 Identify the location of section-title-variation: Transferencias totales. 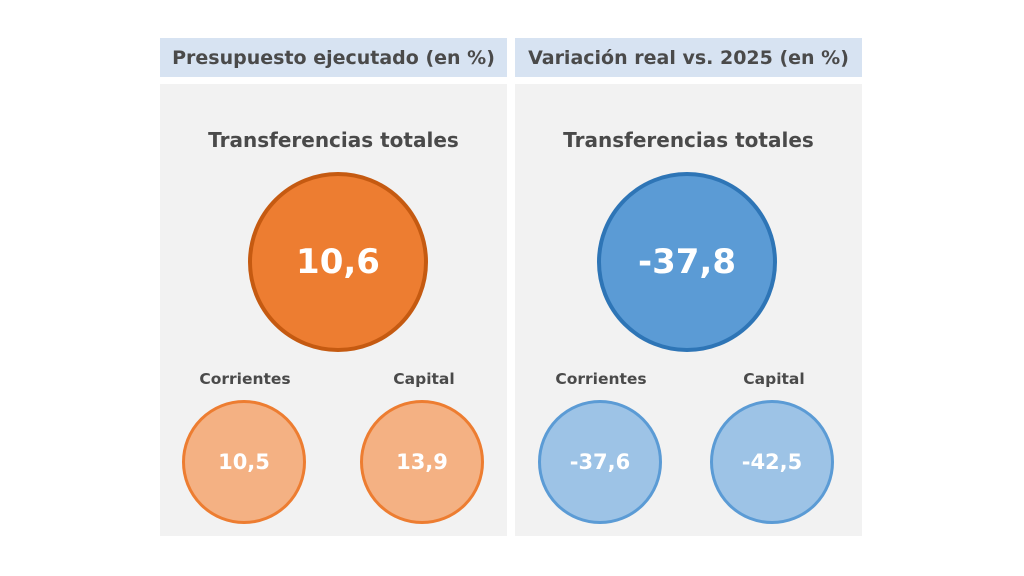
(688, 140).